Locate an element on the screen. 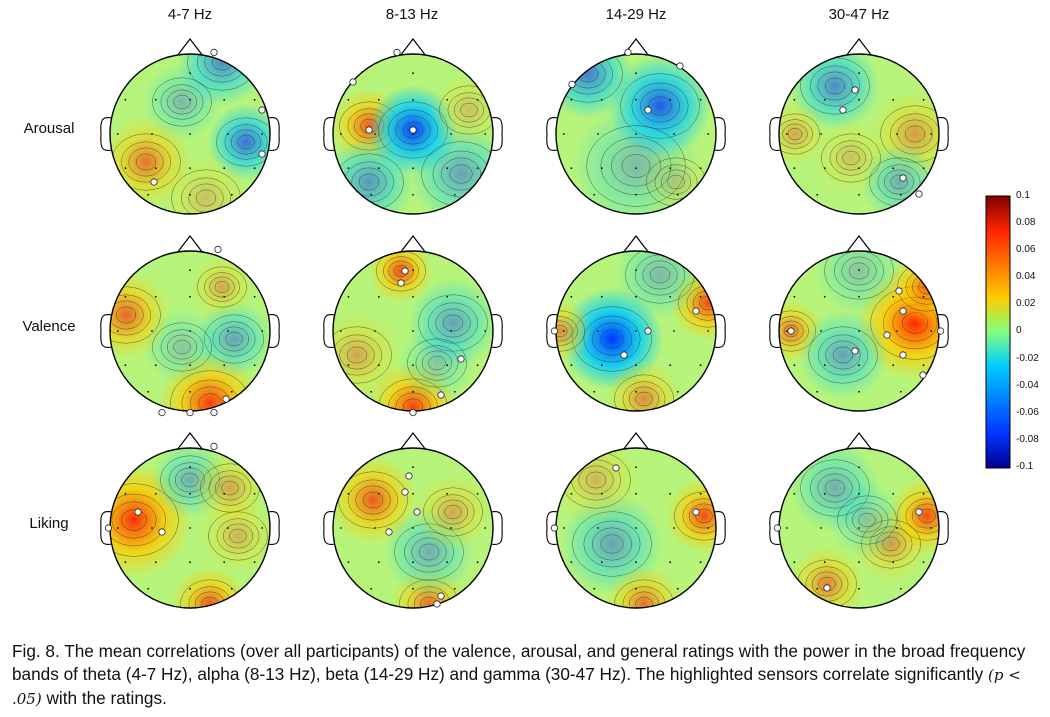  nose-outline is located at coordinates (190, 244).